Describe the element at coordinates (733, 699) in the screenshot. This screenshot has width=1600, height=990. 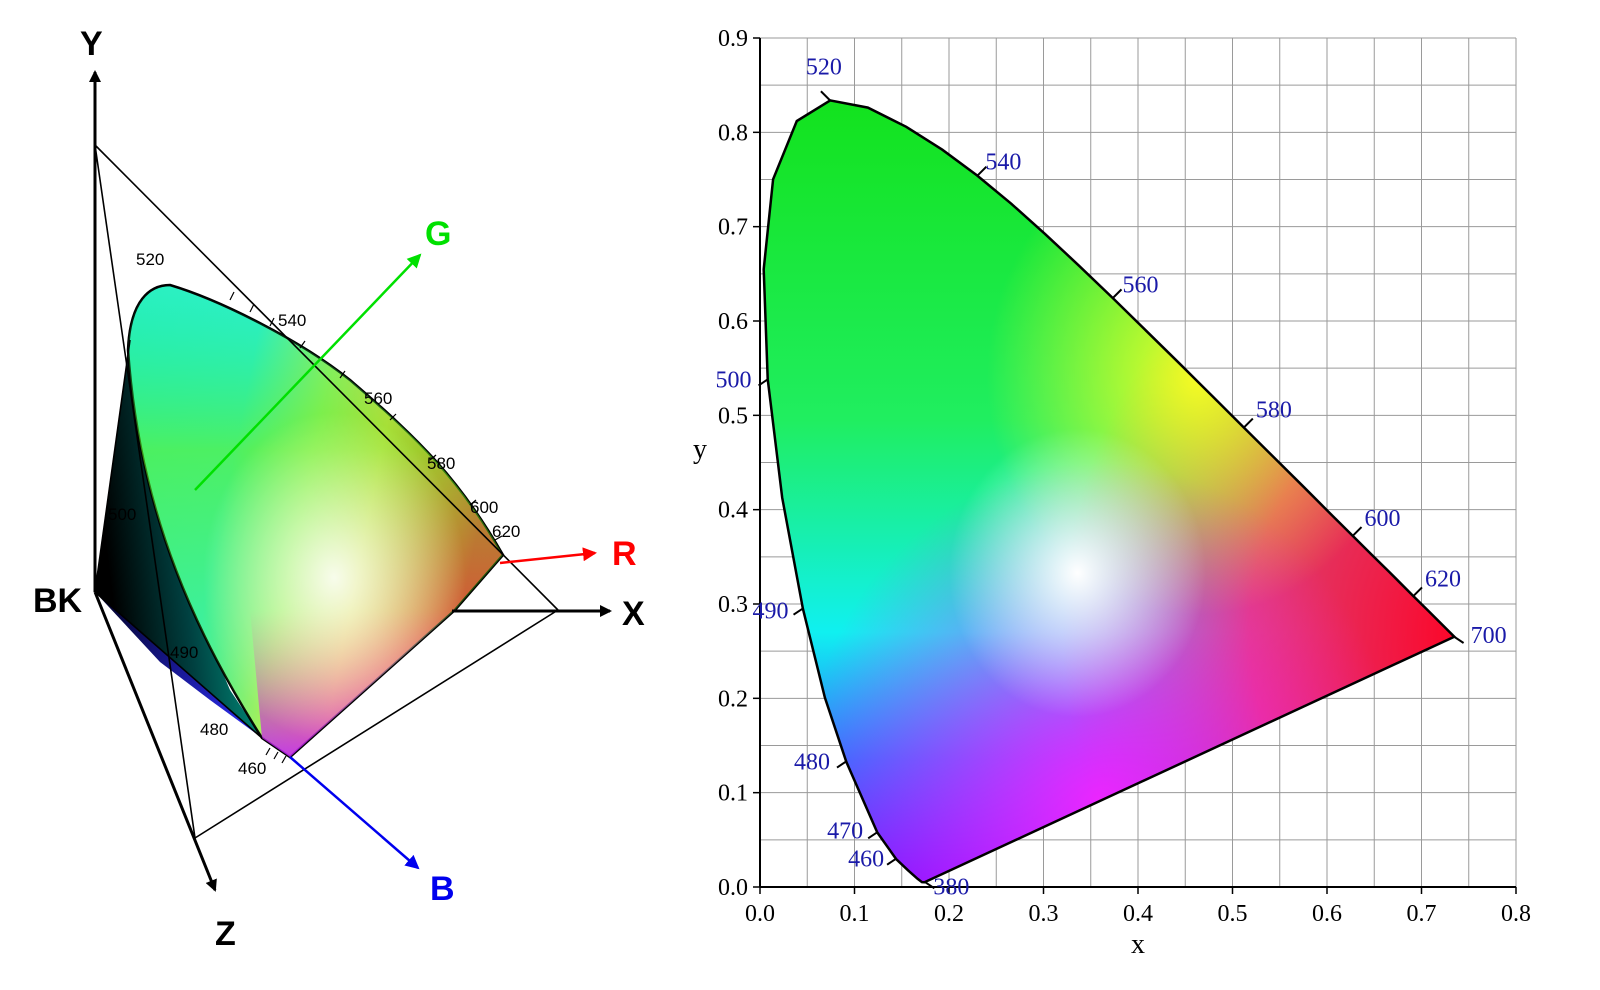
I see `y-tick-label: 0.2` at that location.